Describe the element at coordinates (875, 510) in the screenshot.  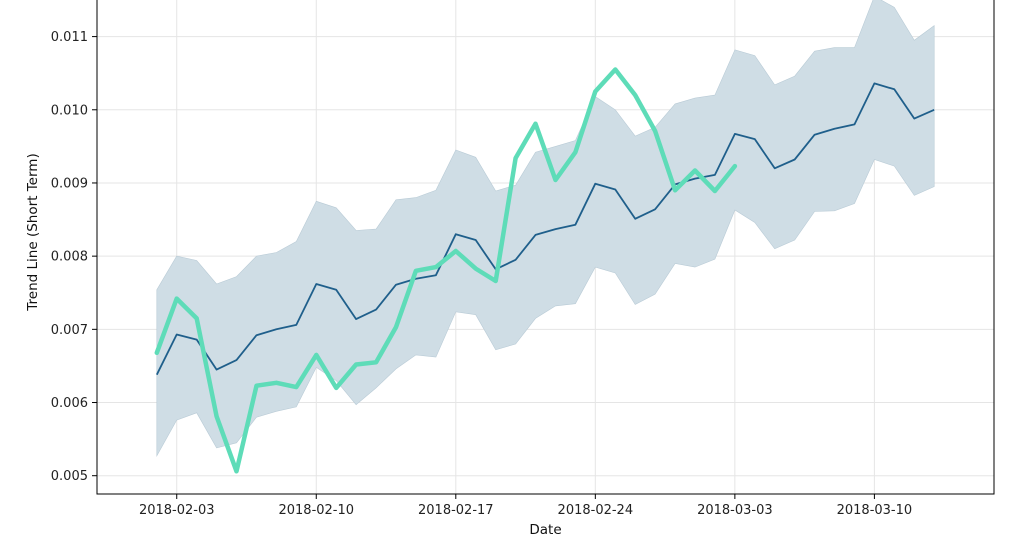
I see `x-tick-label: 2018-03-10` at that location.